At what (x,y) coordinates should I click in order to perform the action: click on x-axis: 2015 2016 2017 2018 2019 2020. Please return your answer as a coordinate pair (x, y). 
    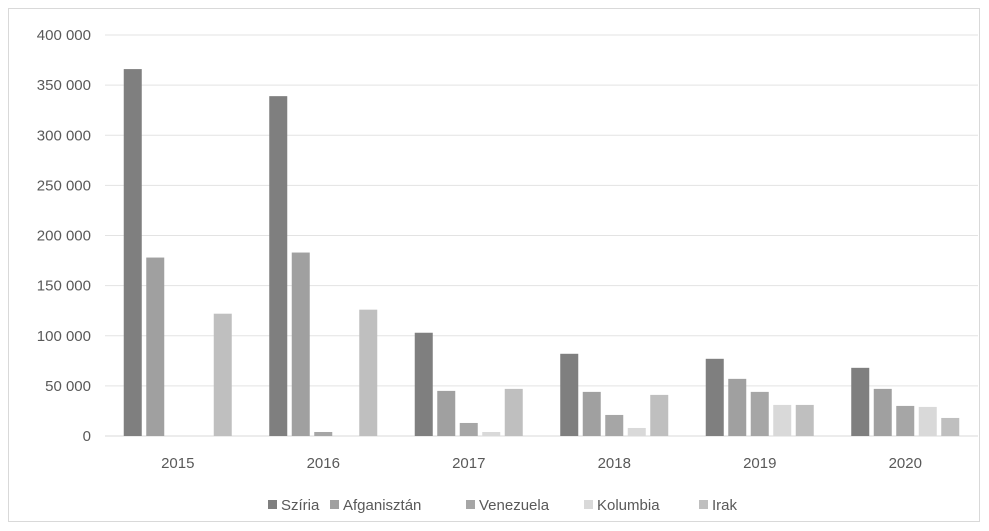
    Looking at the image, I should click on (541, 463).